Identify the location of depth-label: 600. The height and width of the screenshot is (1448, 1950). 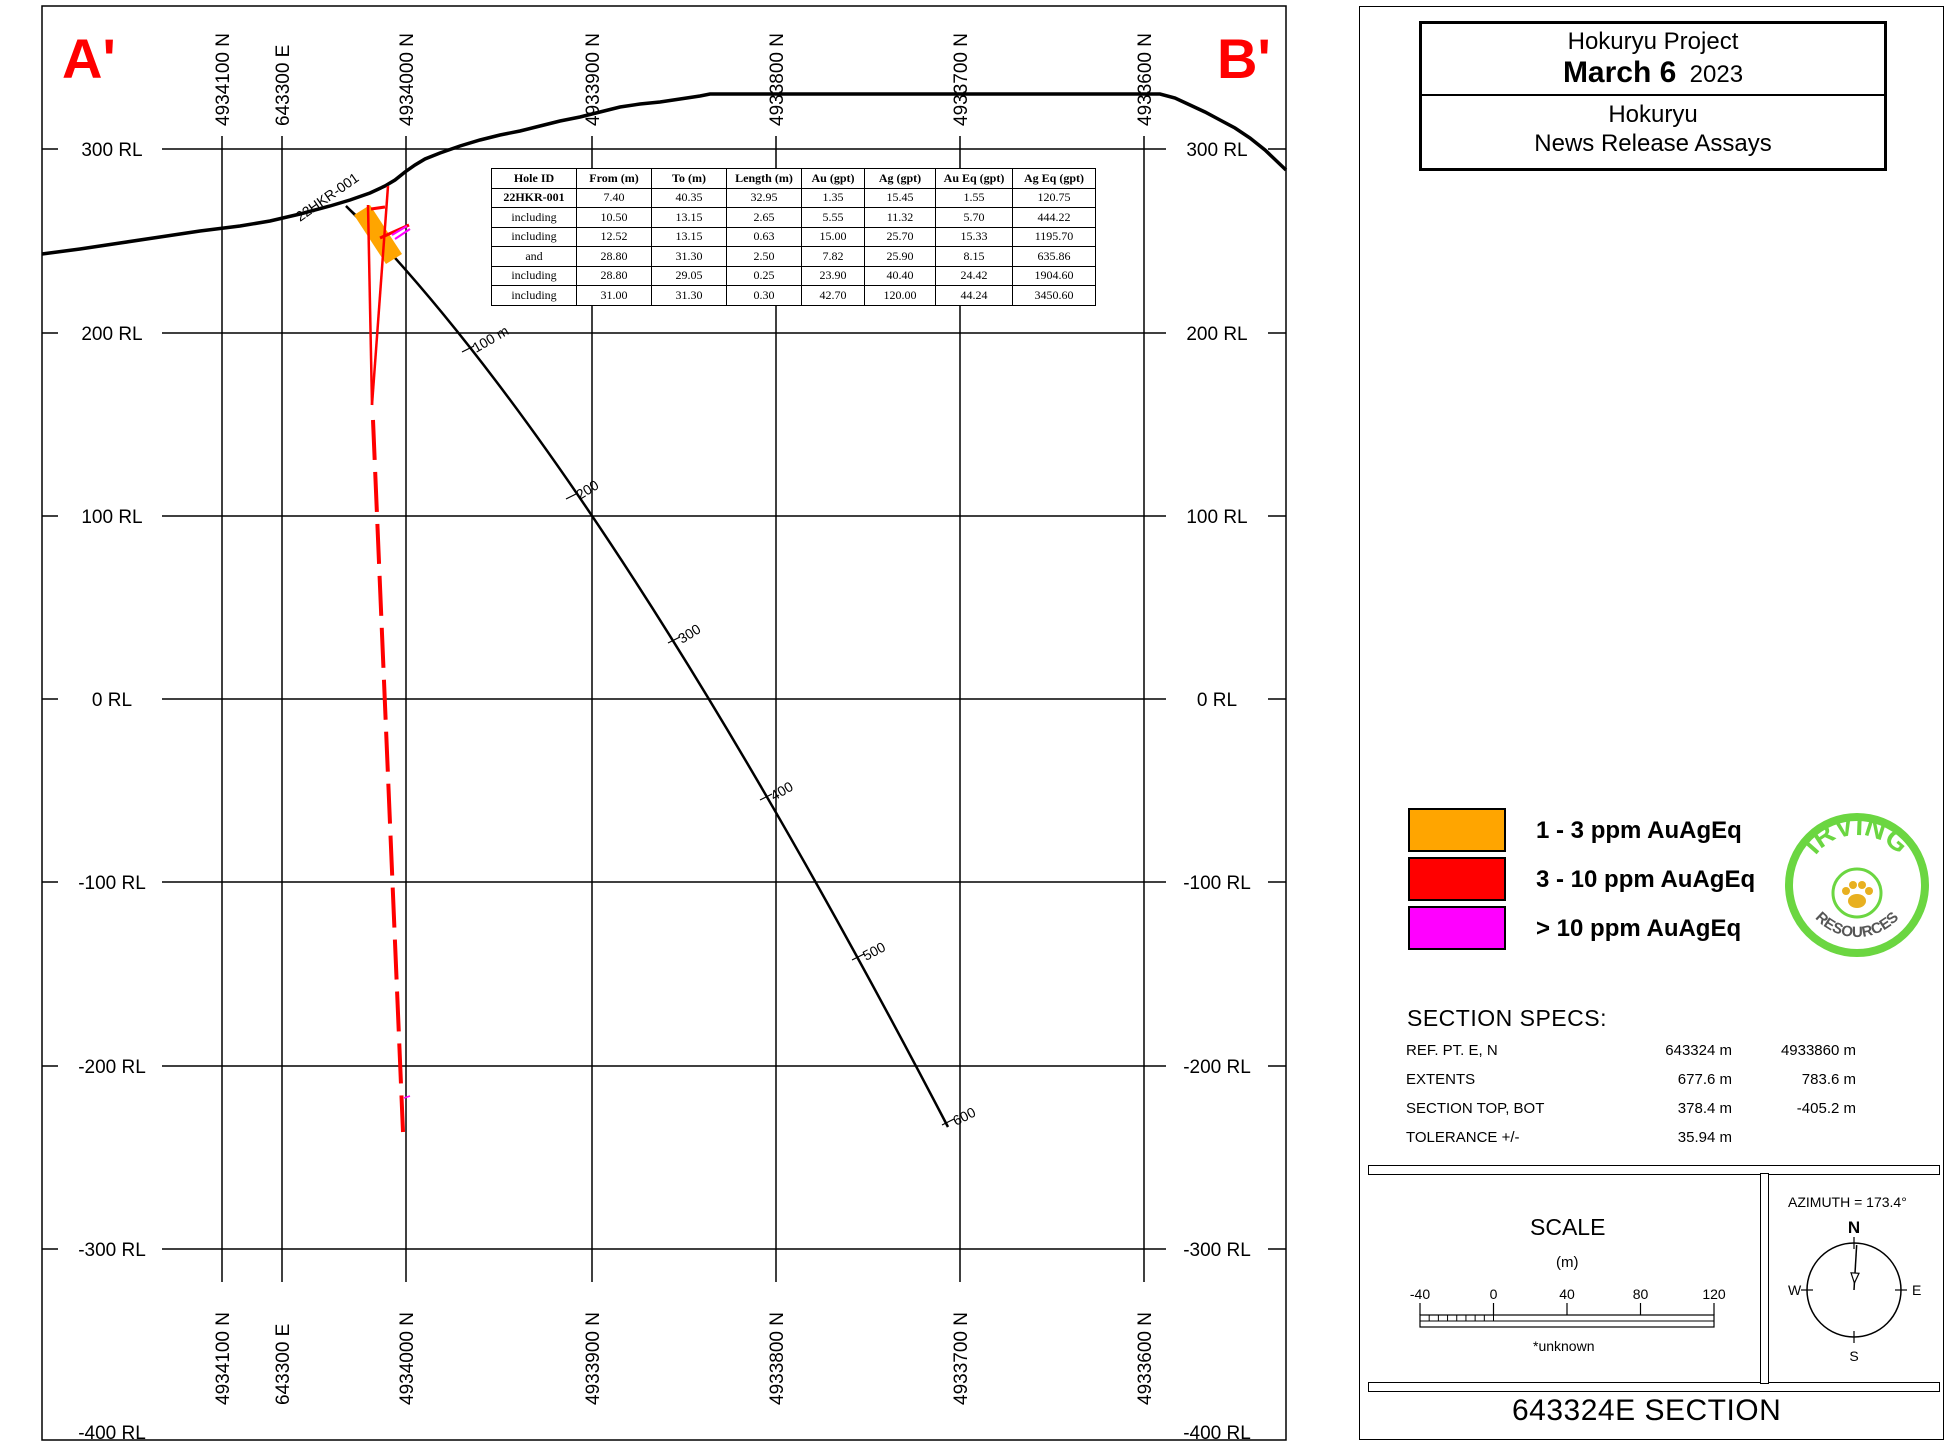
(964, 1116).